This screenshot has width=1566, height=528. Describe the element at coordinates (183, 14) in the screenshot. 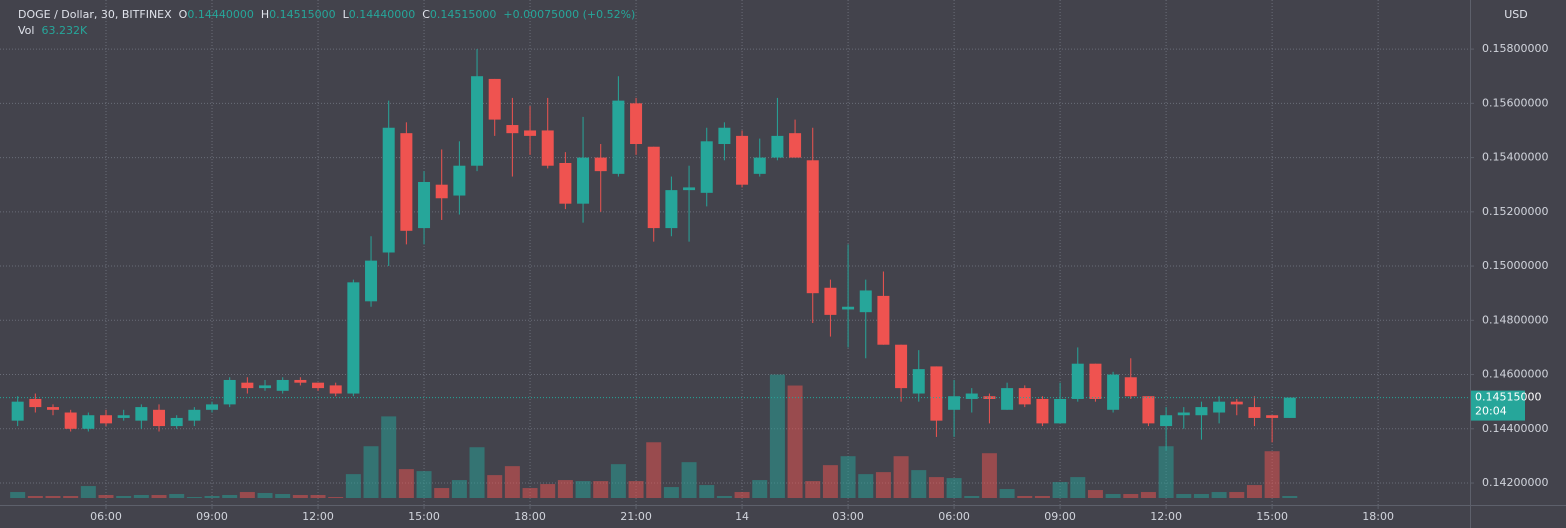

I see `o-key: O` at that location.